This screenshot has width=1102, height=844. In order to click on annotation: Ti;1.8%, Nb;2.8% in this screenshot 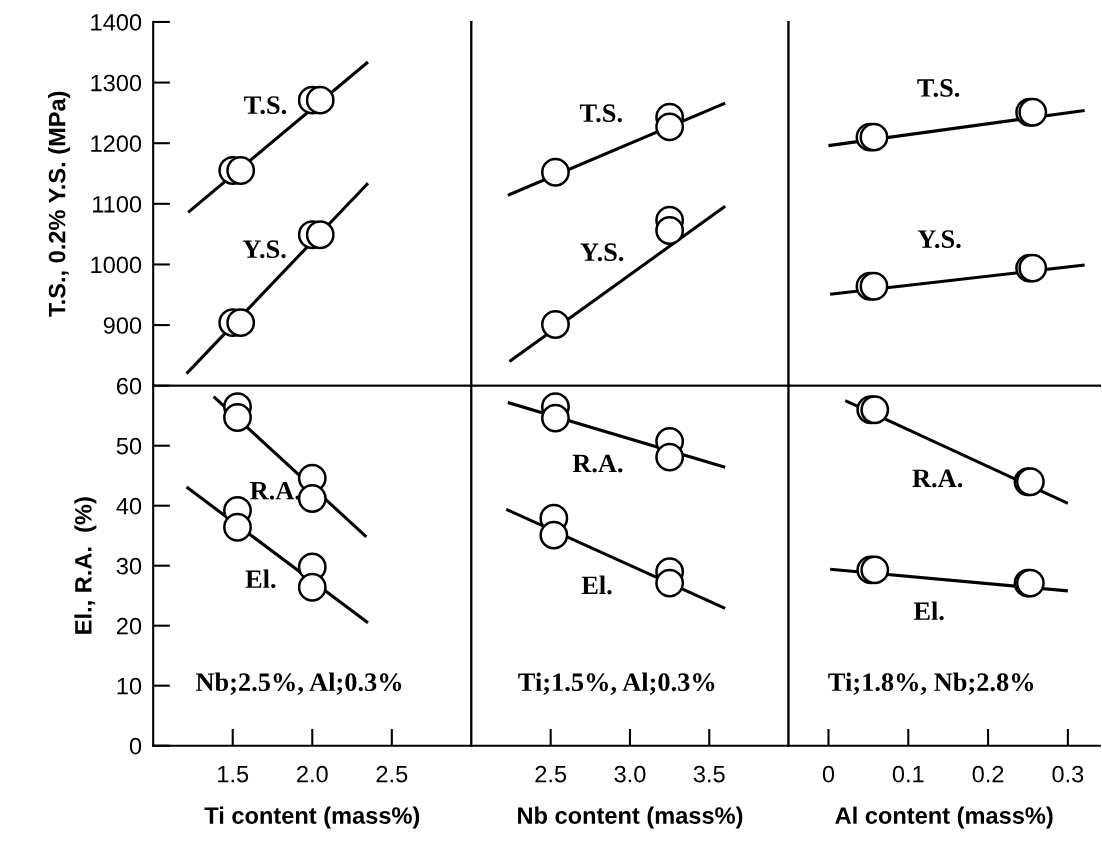, I will do `click(931, 683)`.